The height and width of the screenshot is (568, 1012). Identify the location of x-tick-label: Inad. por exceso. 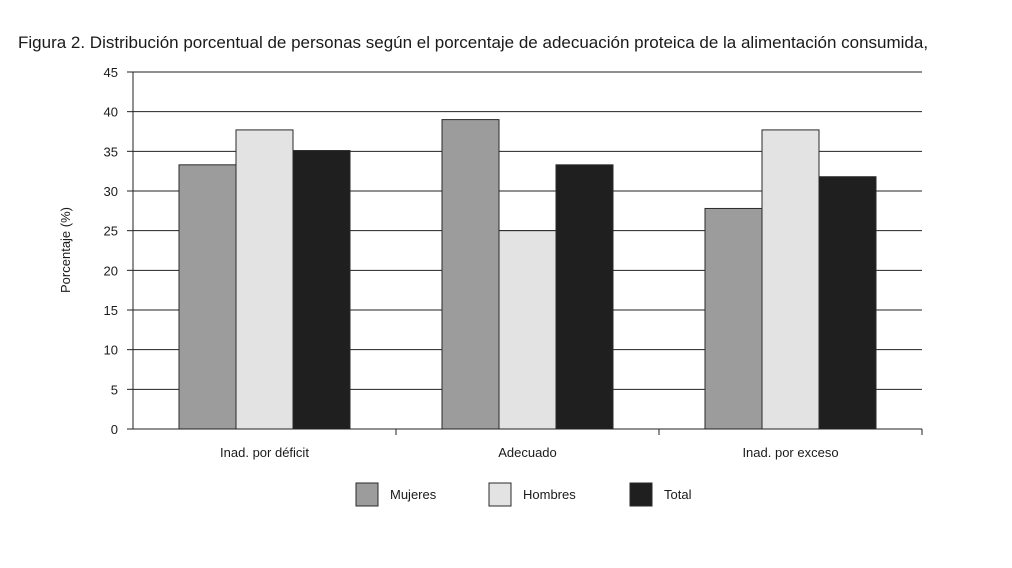
(790, 452).